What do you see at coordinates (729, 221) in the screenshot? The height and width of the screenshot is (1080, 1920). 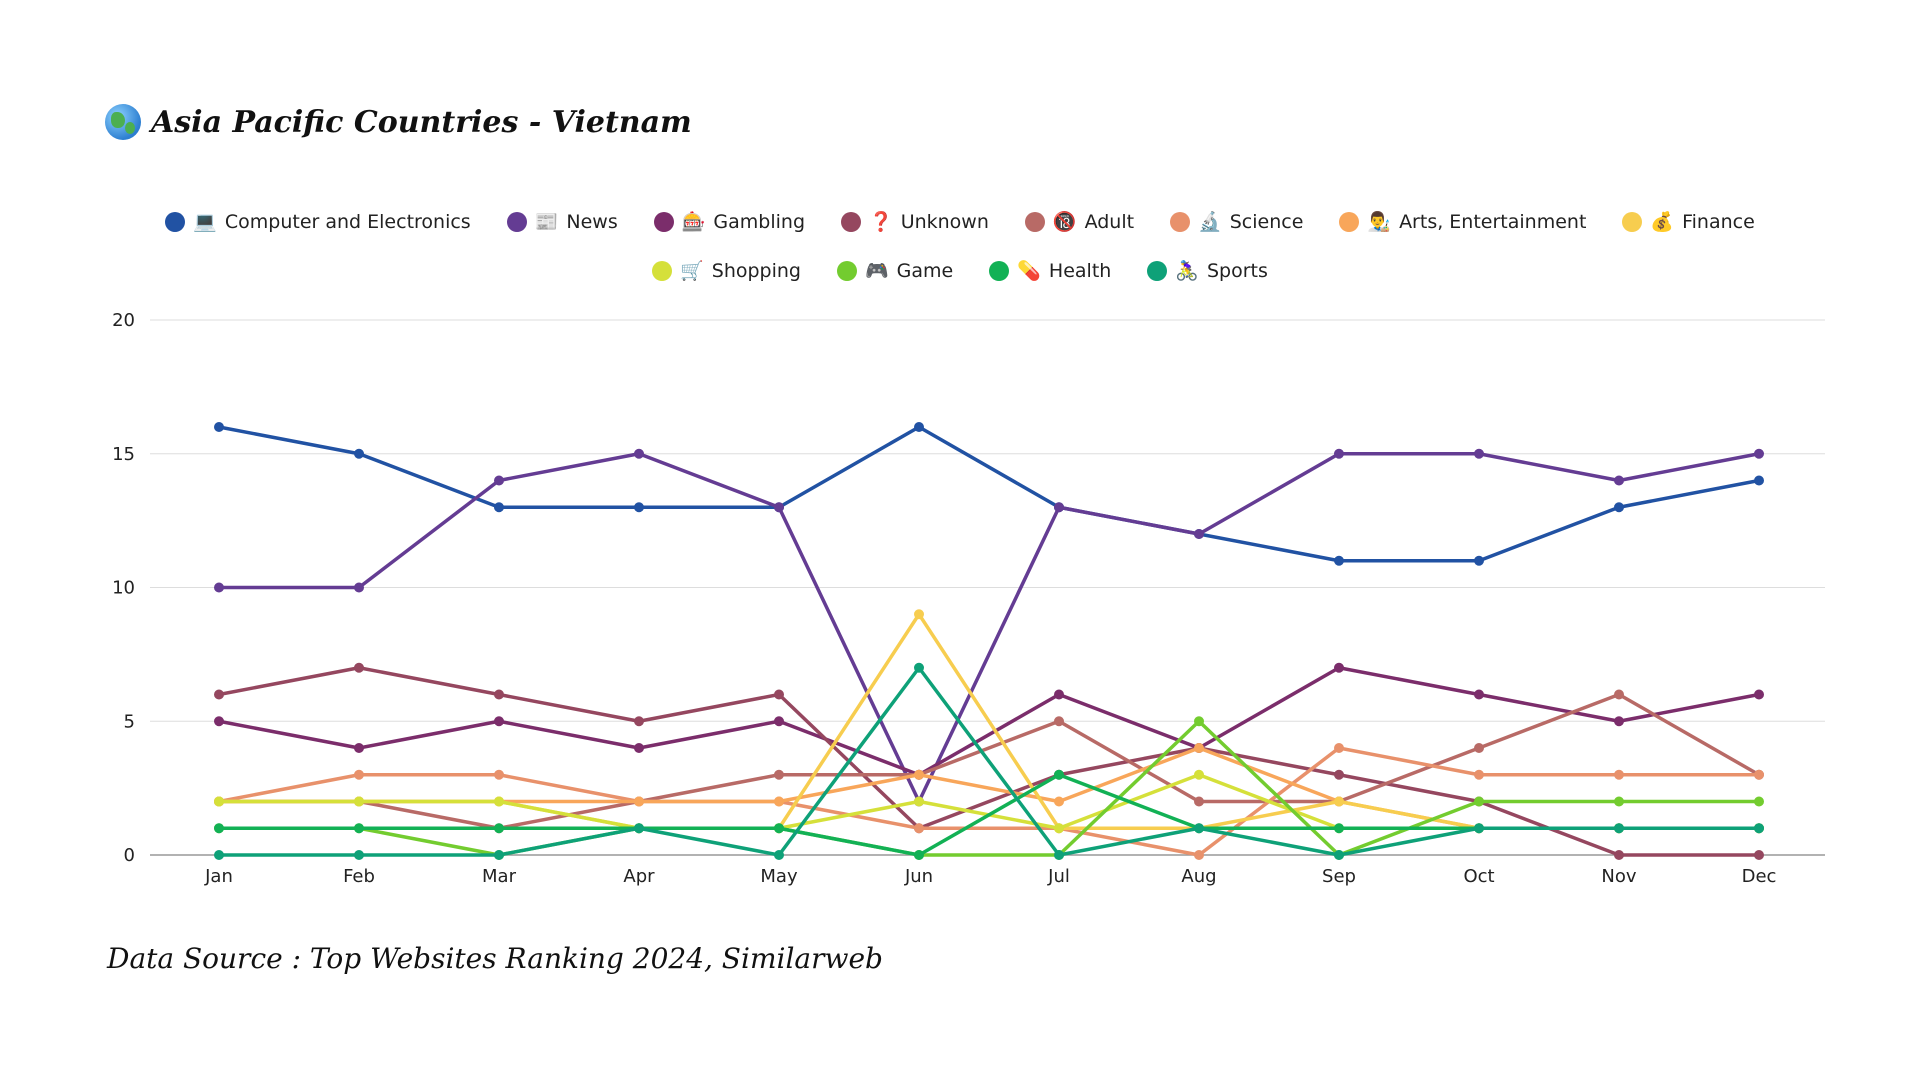 I see `legend-item-gambling: 🎰 Gambling` at bounding box center [729, 221].